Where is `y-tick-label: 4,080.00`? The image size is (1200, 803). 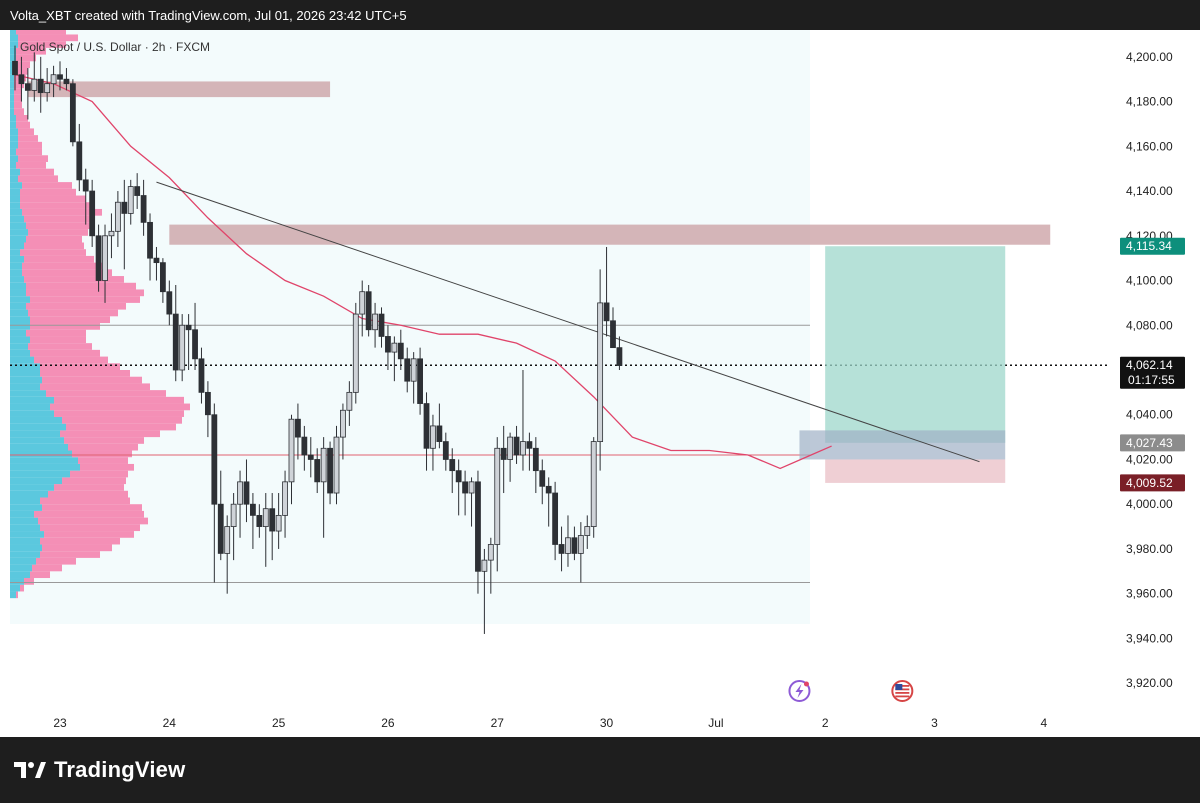 y-tick-label: 4,080.00 is located at coordinates (1149, 325).